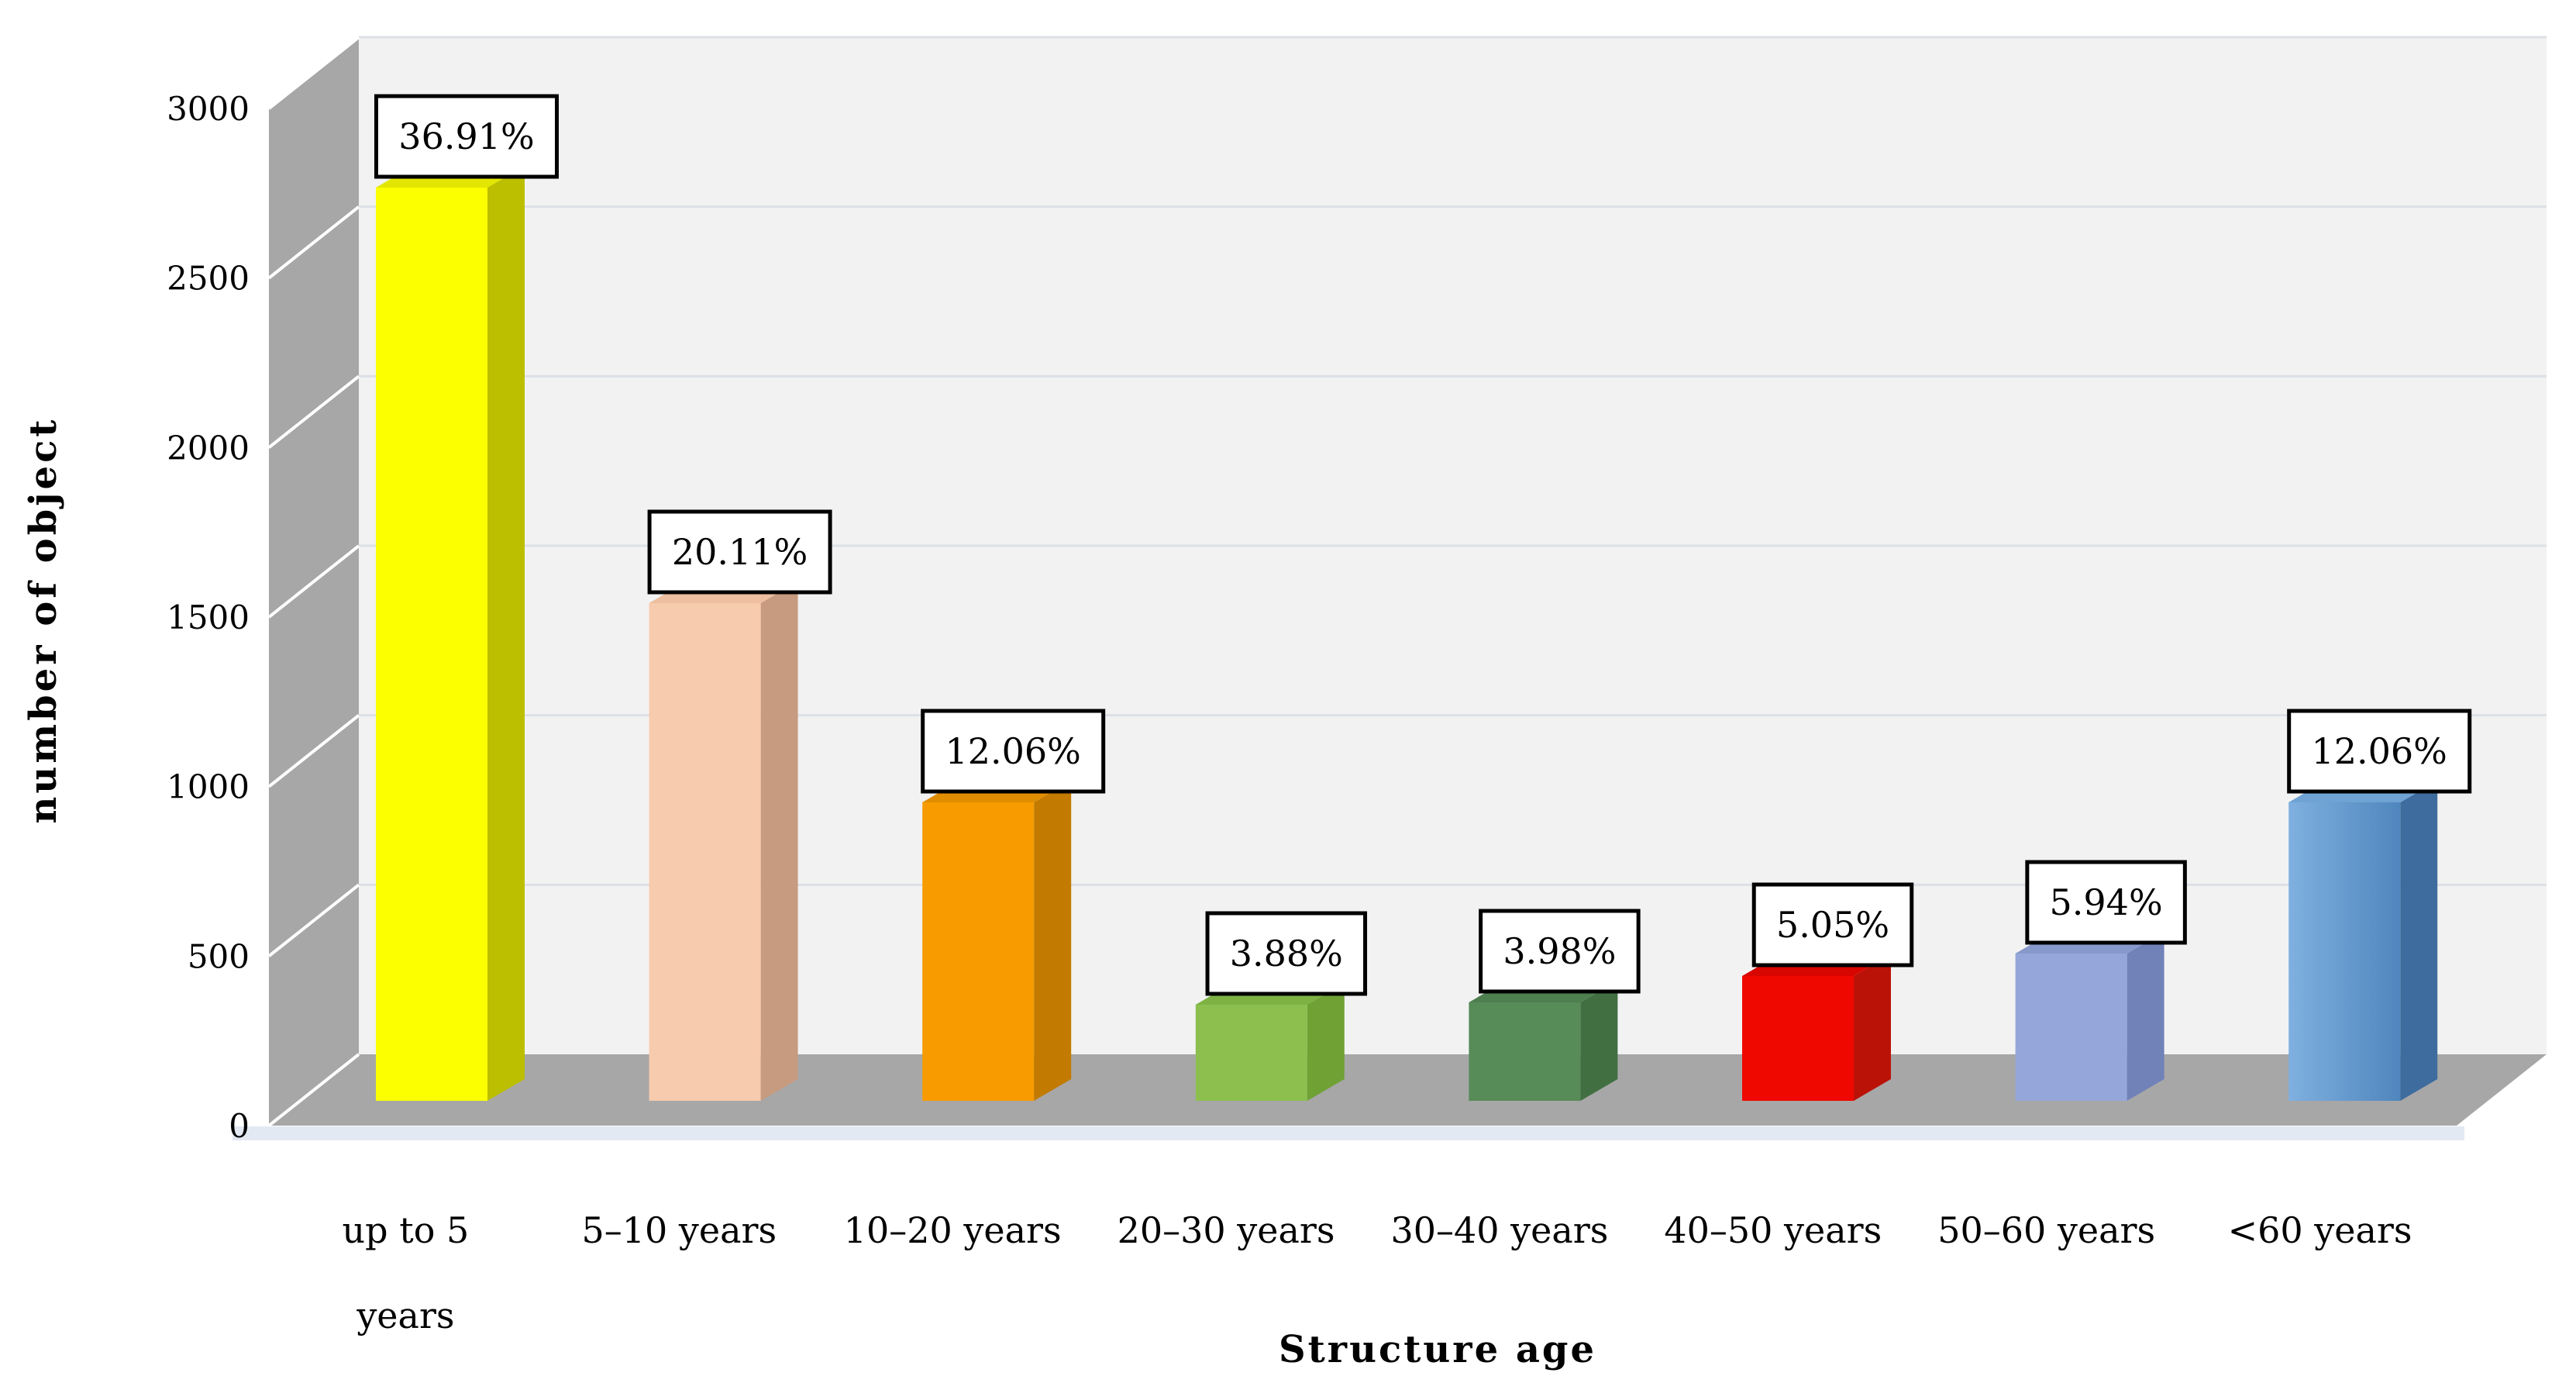 Image resolution: width=2576 pixels, height=1383 pixels. I want to click on bar--60-years, so click(2363, 941).